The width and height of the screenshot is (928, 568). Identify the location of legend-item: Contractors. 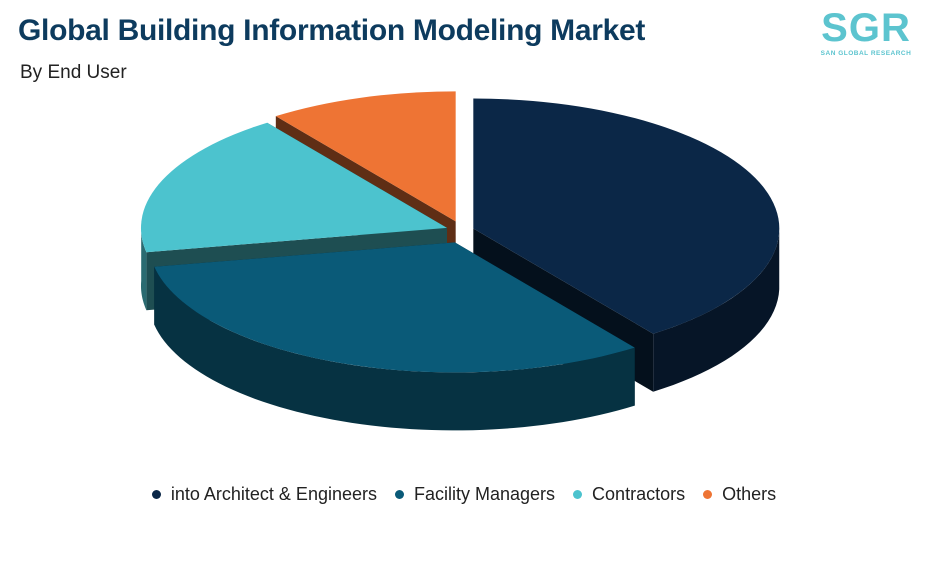
(629, 494).